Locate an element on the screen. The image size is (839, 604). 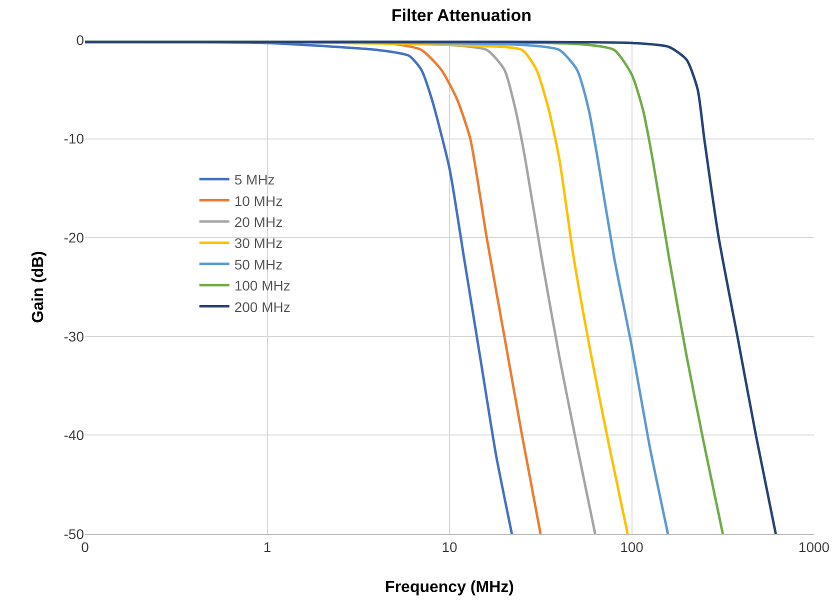
legend-label: 50 MHz is located at coordinates (258, 264).